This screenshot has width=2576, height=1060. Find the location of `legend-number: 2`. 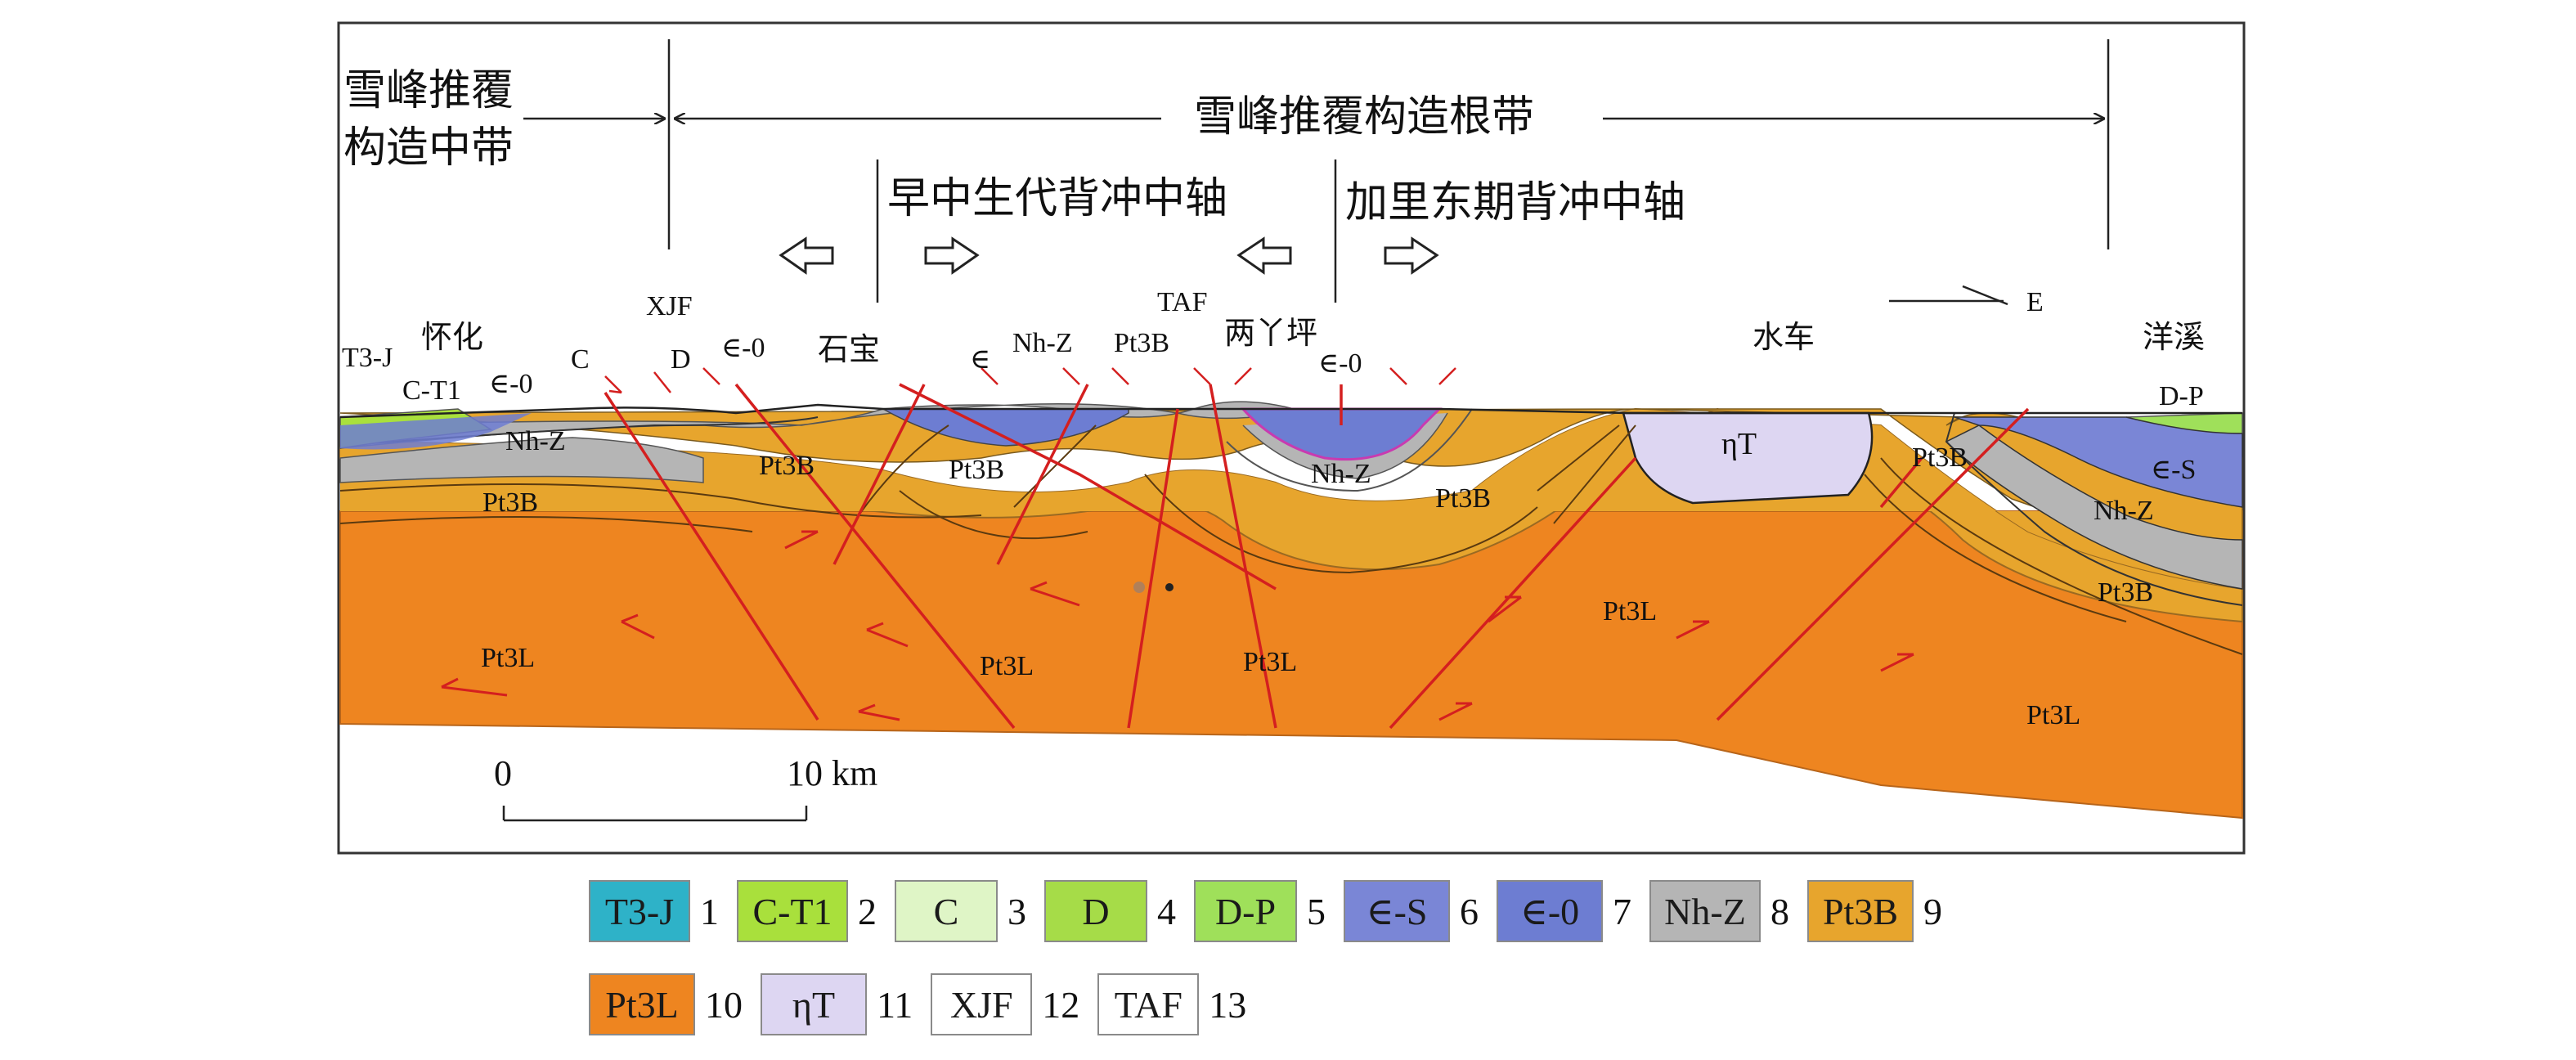

legend-number: 2 is located at coordinates (867, 911).